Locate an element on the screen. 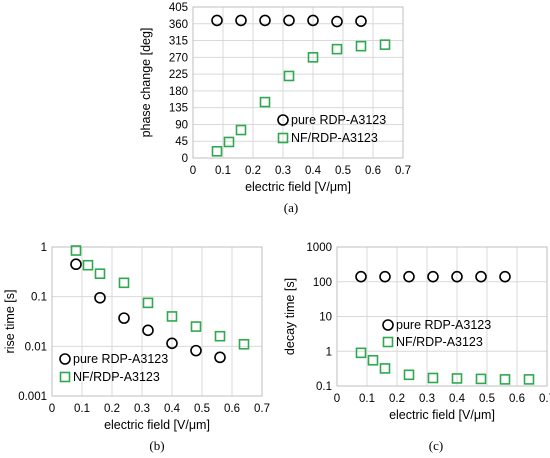 This screenshot has width=550, height=458. y-tick-label: 100 is located at coordinates (322, 283).